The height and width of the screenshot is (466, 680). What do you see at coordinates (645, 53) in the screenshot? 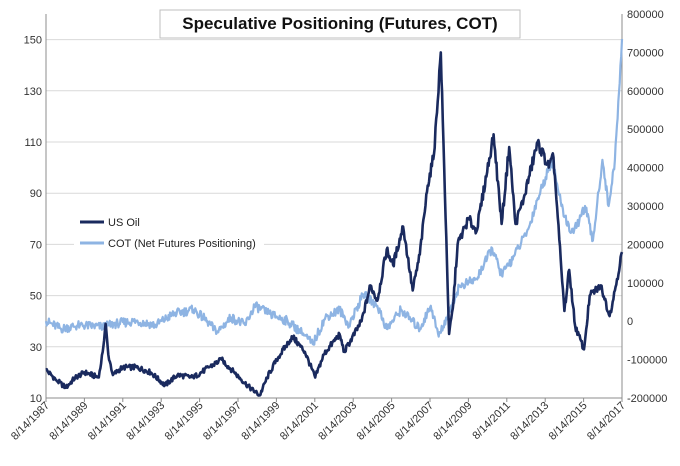
I see `y-right-tick-label: 700000` at bounding box center [645, 53].